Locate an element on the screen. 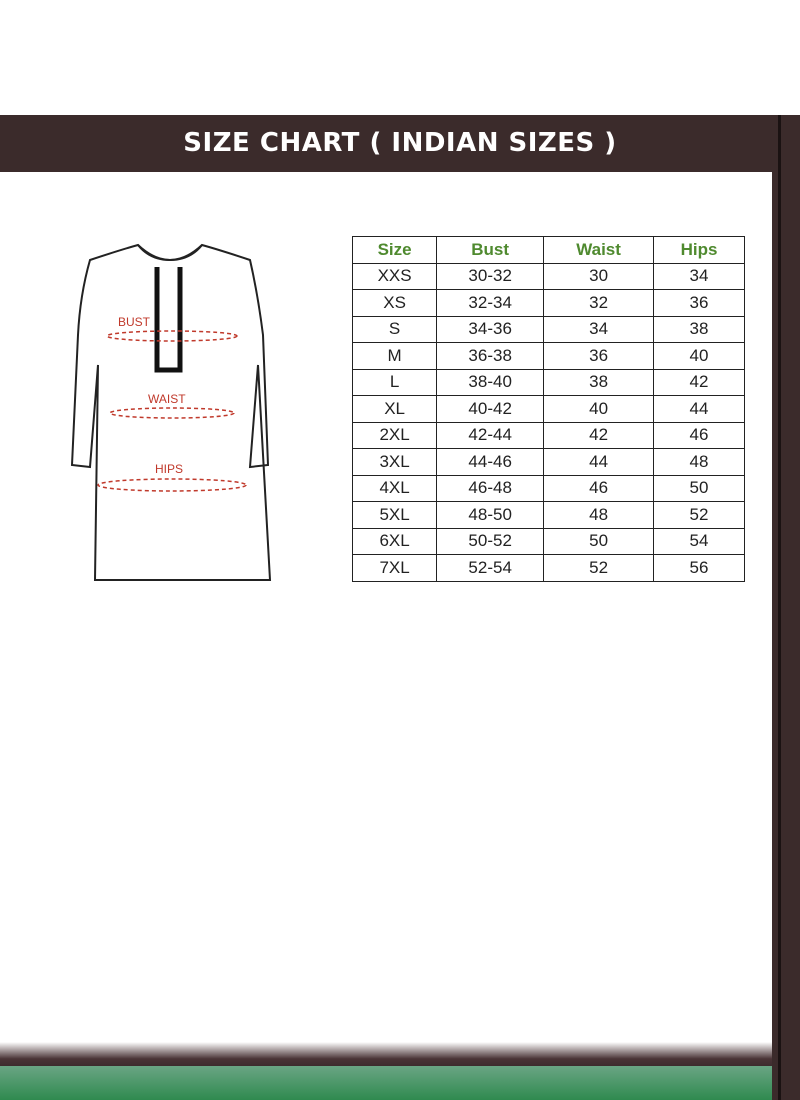 This screenshot has height=1100, width=800. footer-band-dark is located at coordinates (386, 1054).